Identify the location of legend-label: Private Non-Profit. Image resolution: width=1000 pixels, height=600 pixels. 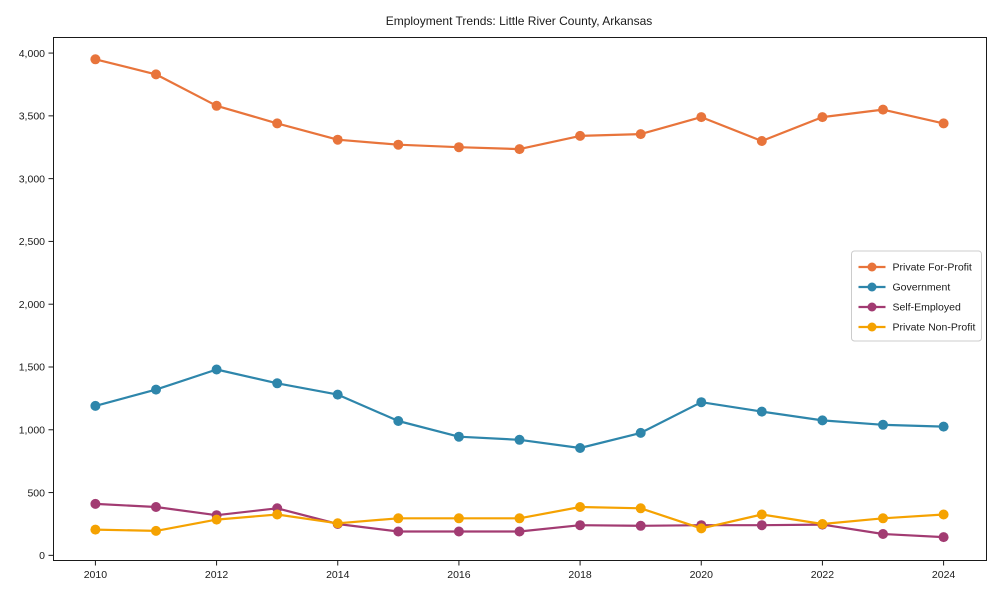
(934, 328).